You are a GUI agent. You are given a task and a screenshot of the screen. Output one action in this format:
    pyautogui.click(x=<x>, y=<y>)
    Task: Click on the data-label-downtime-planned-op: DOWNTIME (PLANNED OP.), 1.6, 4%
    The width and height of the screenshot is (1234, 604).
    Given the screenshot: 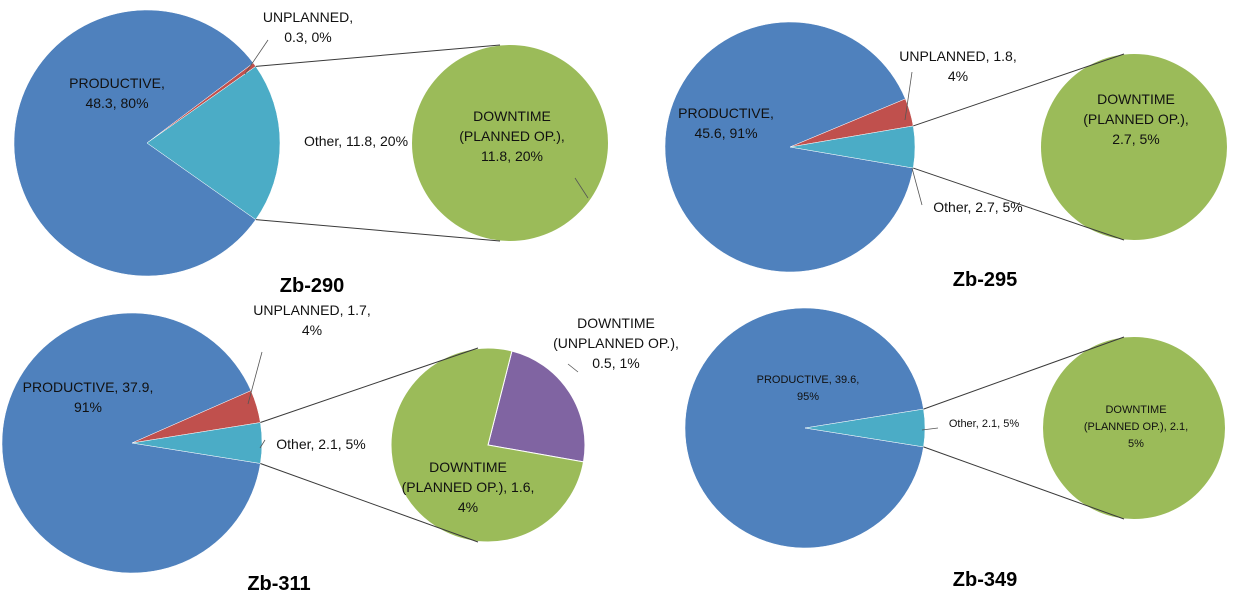 What is the action you would take?
    pyautogui.click(x=468, y=487)
    